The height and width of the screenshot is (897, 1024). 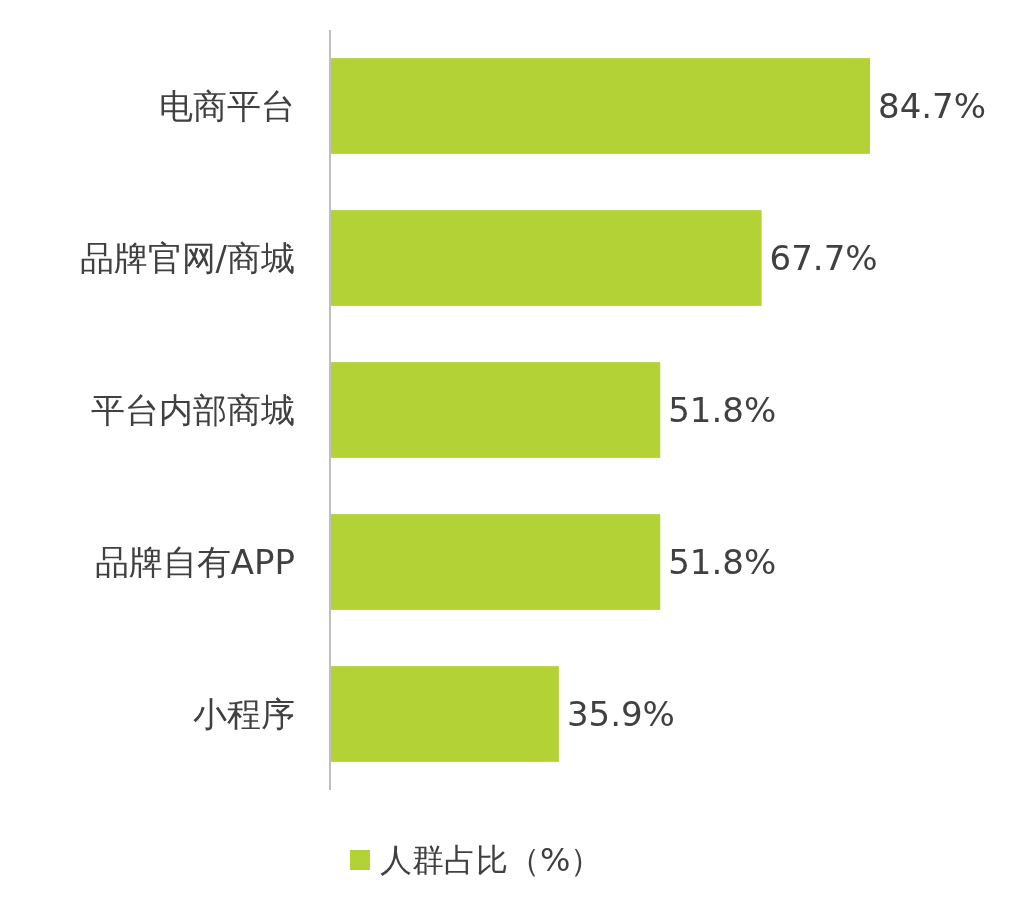 I want to click on y-tick-label: 品牌自有APP, so click(x=194, y=562).